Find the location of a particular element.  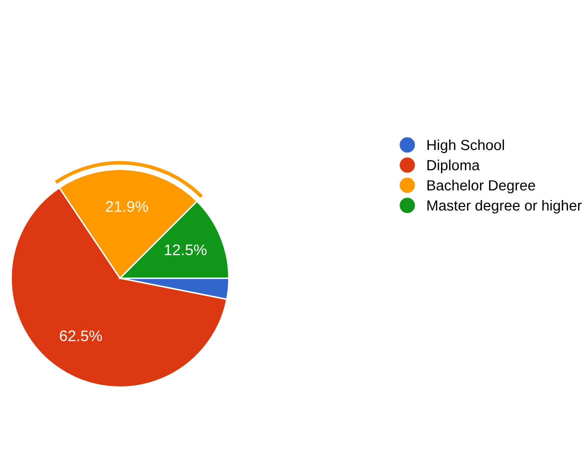

legend-label: Diploma is located at coordinates (453, 167).